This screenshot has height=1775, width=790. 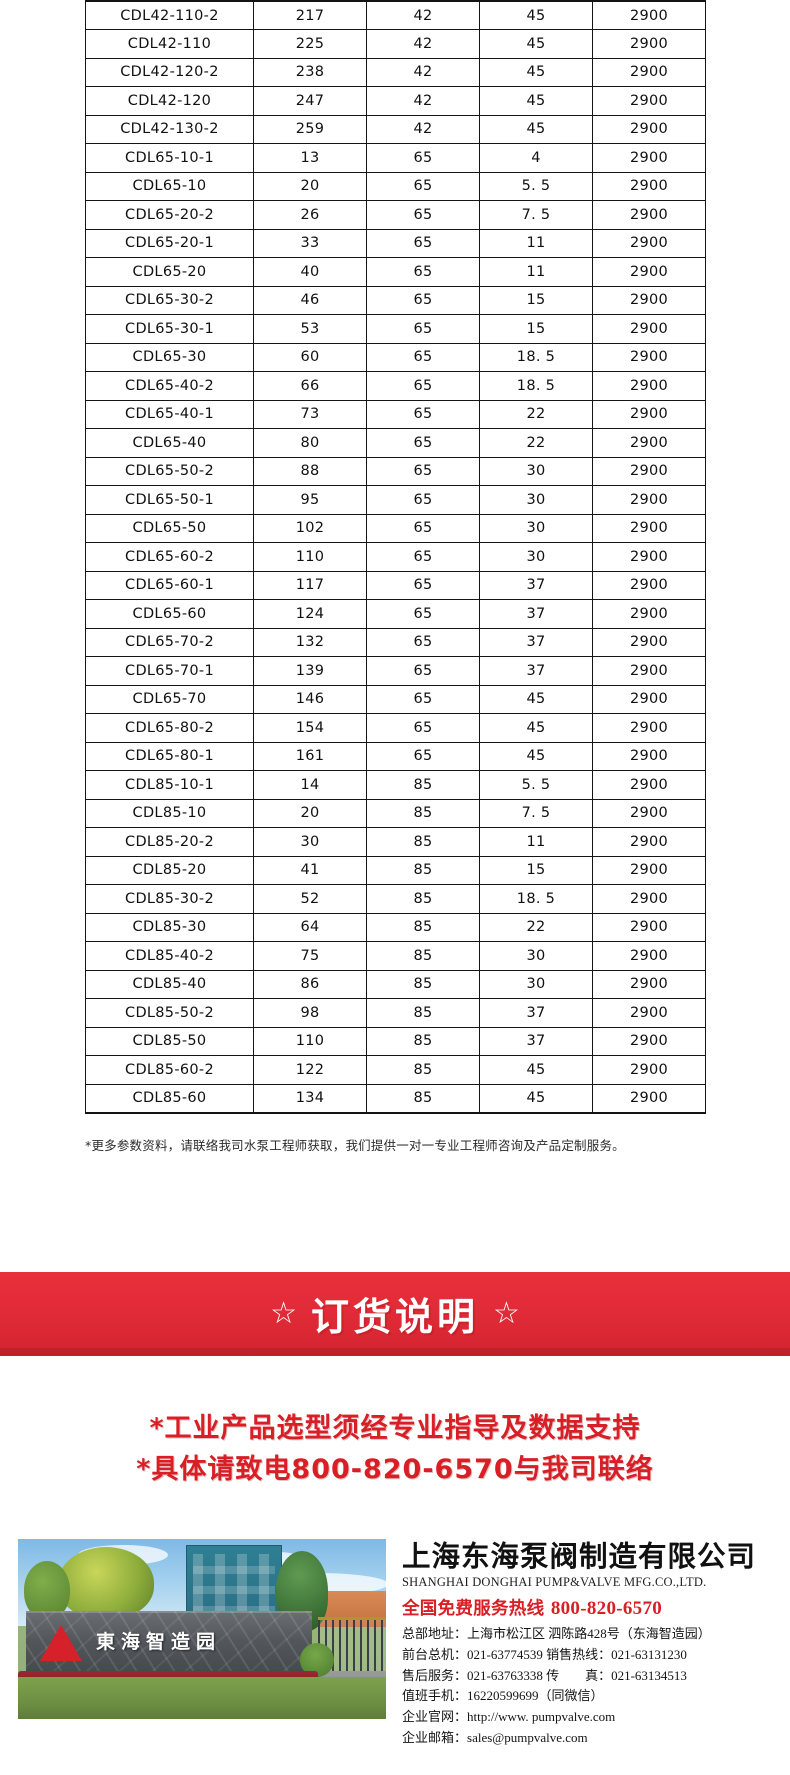 I want to click on cell-value: 40, so click(x=310, y=272).